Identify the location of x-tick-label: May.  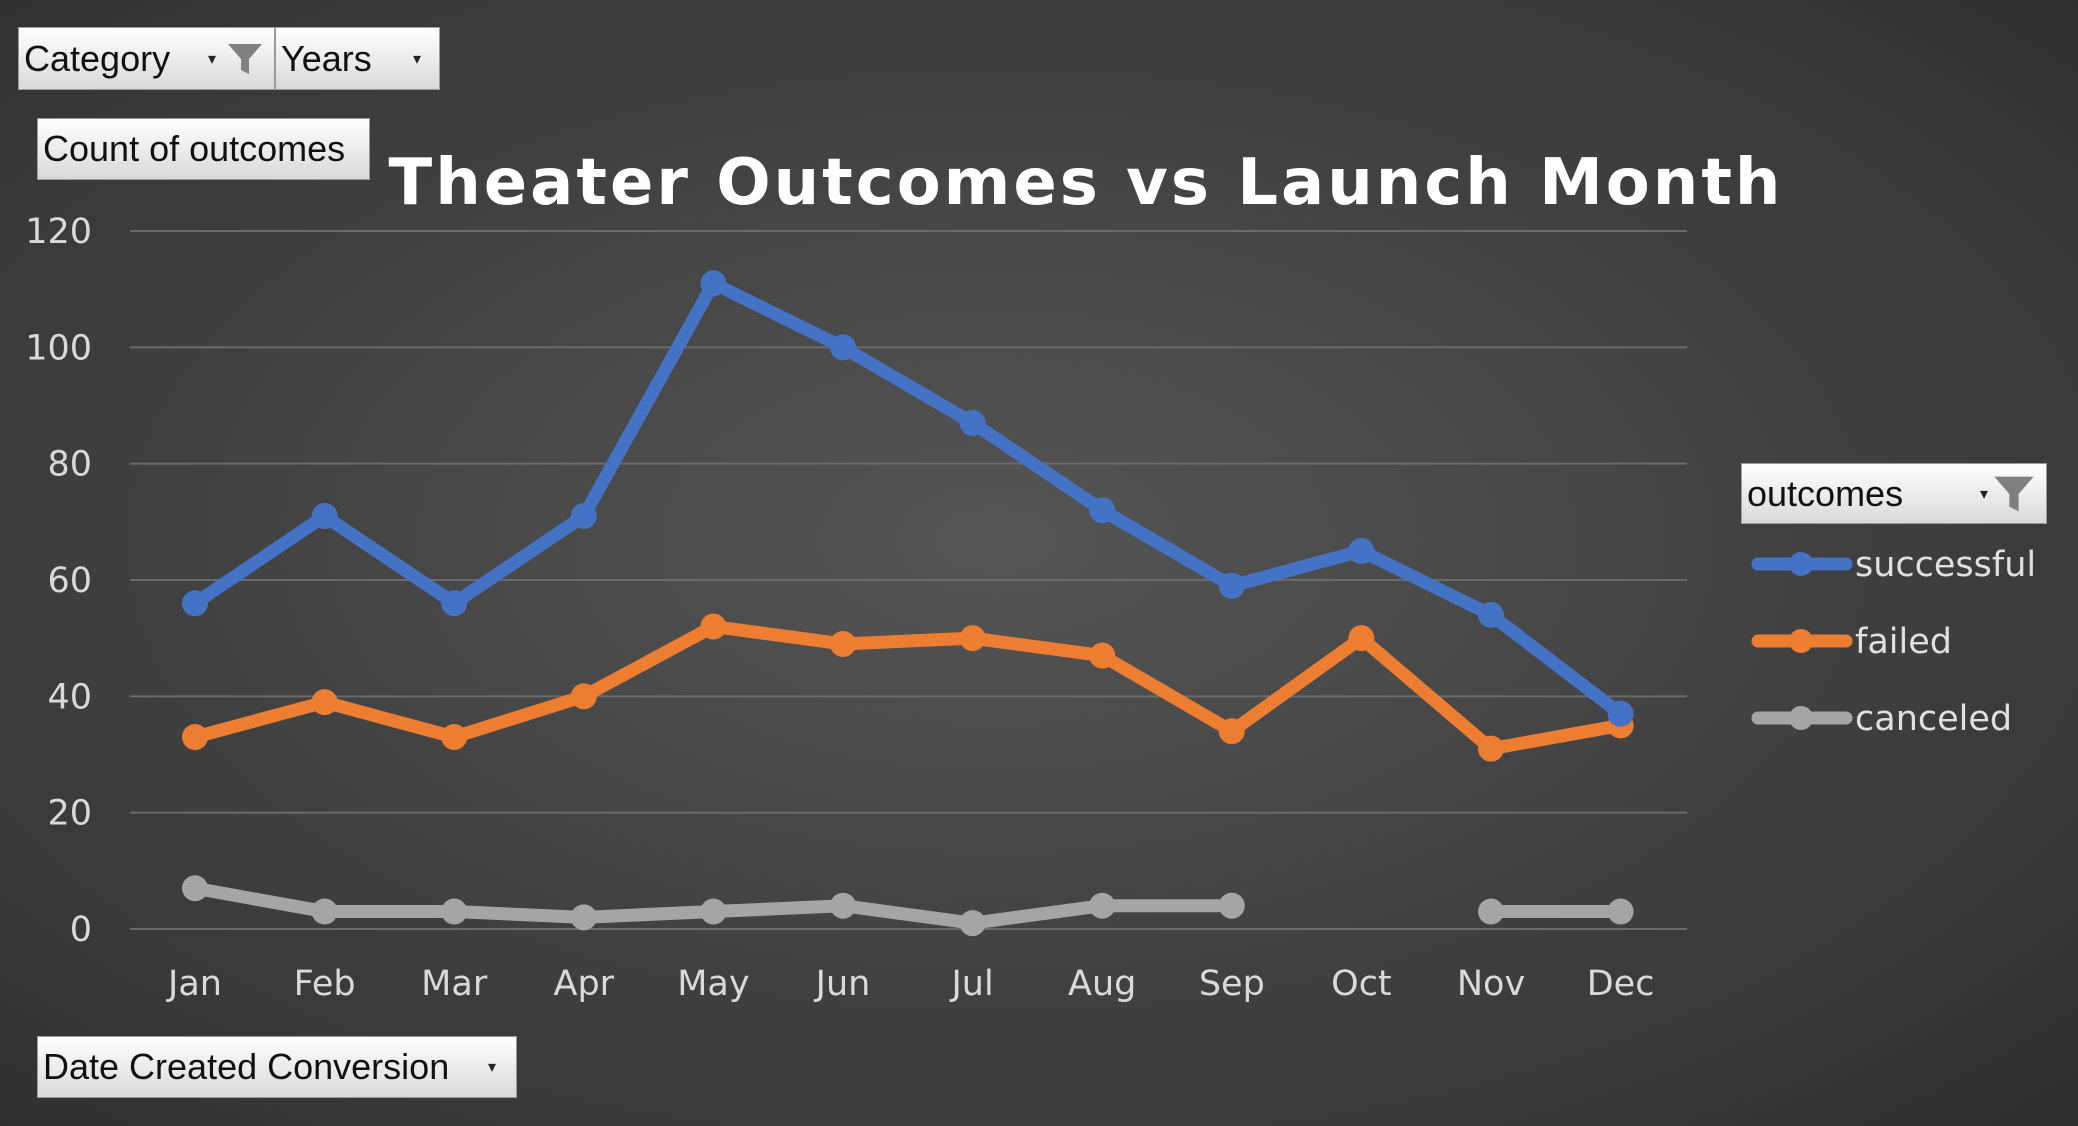
(713, 984).